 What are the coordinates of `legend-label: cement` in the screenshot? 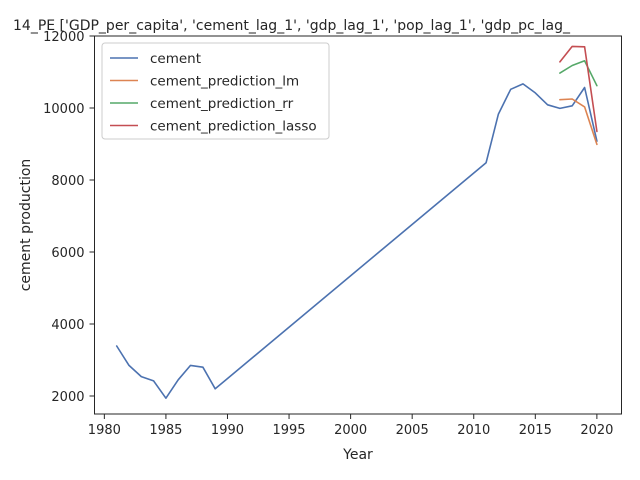 It's located at (175, 59).